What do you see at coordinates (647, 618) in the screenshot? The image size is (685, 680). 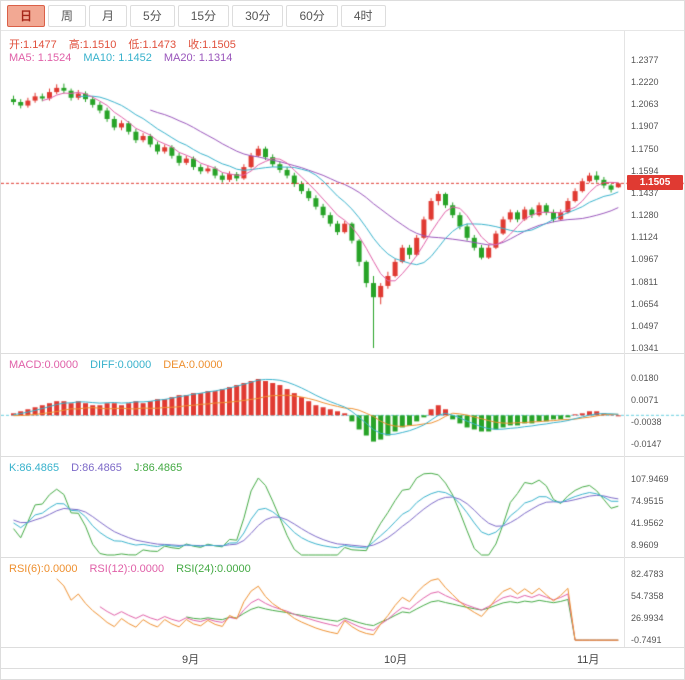 I see `y-axis-label: 26.9934` at bounding box center [647, 618].